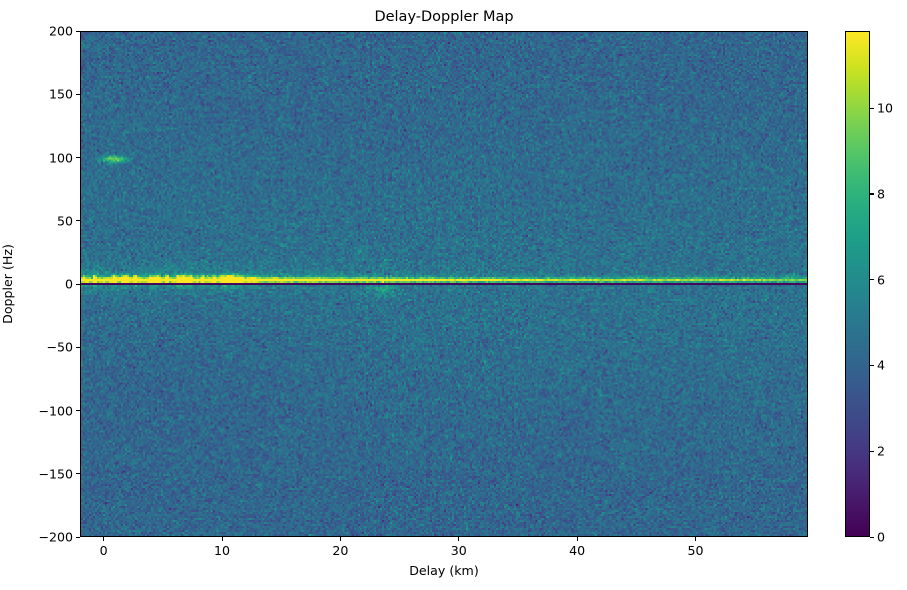  What do you see at coordinates (60, 94) in the screenshot?
I see `y-tick-label: 150` at bounding box center [60, 94].